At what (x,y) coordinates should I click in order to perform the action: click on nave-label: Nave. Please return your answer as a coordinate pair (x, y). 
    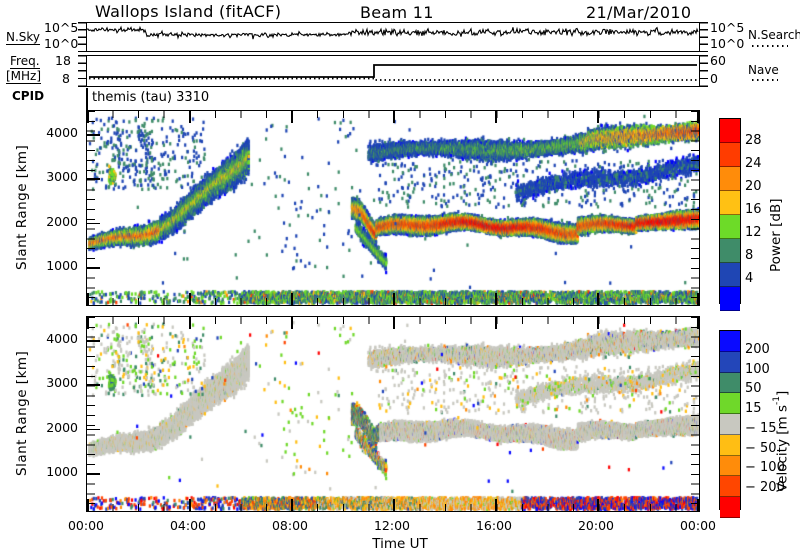
    Looking at the image, I should click on (763, 70).